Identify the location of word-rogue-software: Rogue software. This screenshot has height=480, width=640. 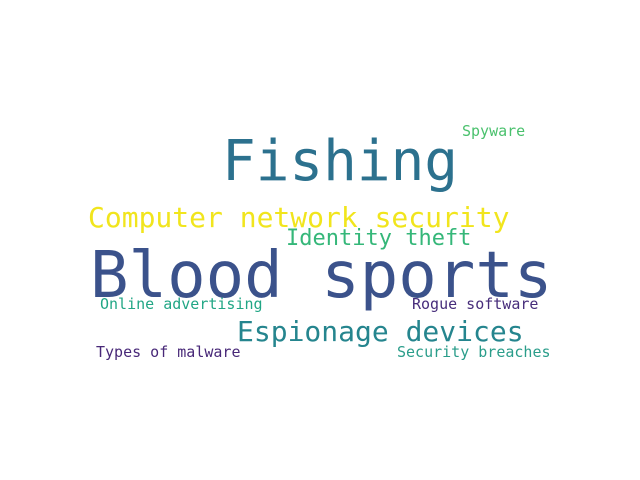
(475, 304).